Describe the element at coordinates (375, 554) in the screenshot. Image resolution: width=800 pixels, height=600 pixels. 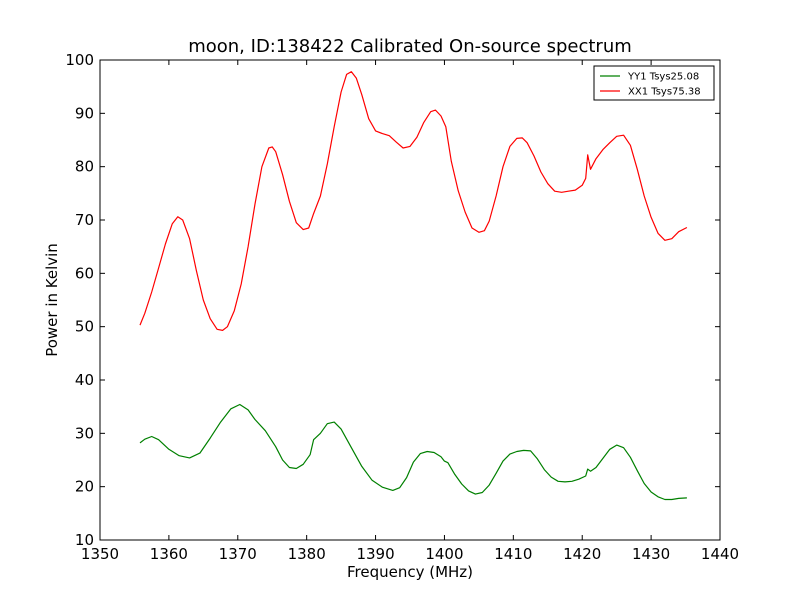
I see `x-tick-label: 1390` at that location.